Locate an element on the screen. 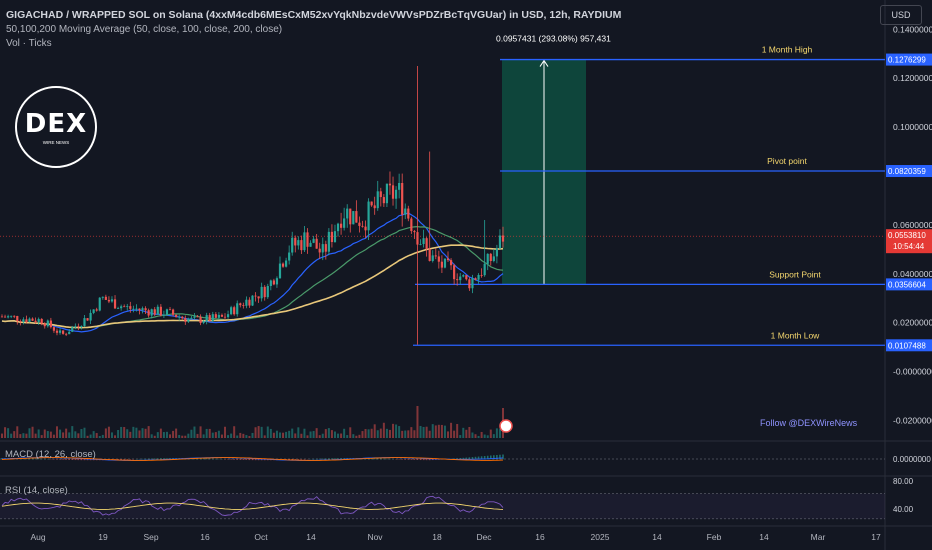  x-tick-label: Sep is located at coordinates (150, 537).